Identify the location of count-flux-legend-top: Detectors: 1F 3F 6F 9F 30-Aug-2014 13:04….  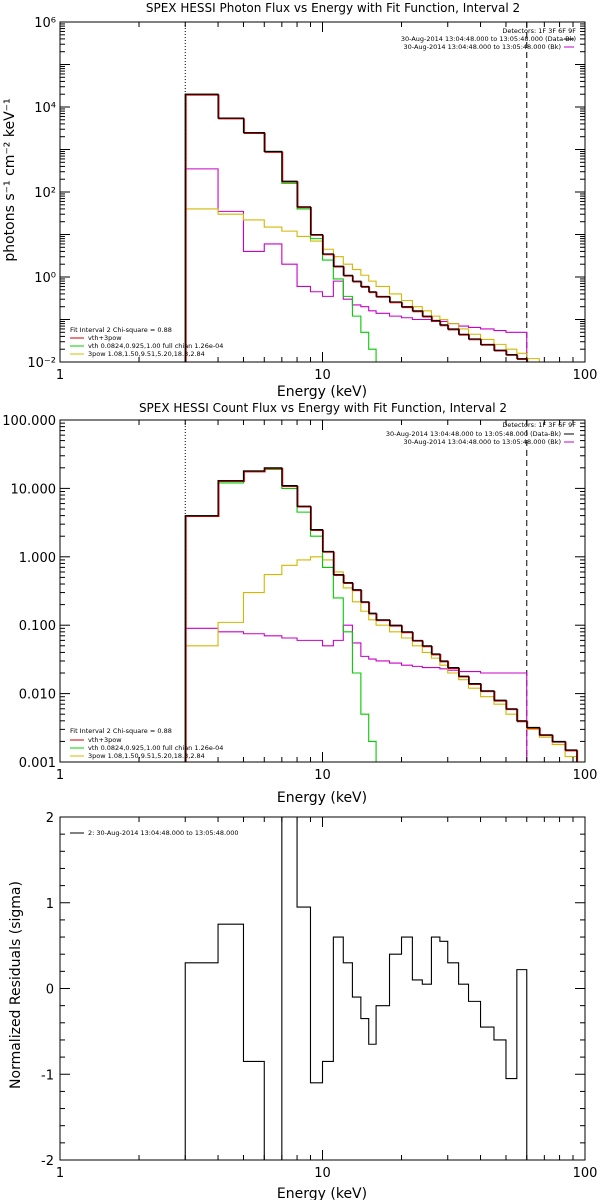
(481, 433).